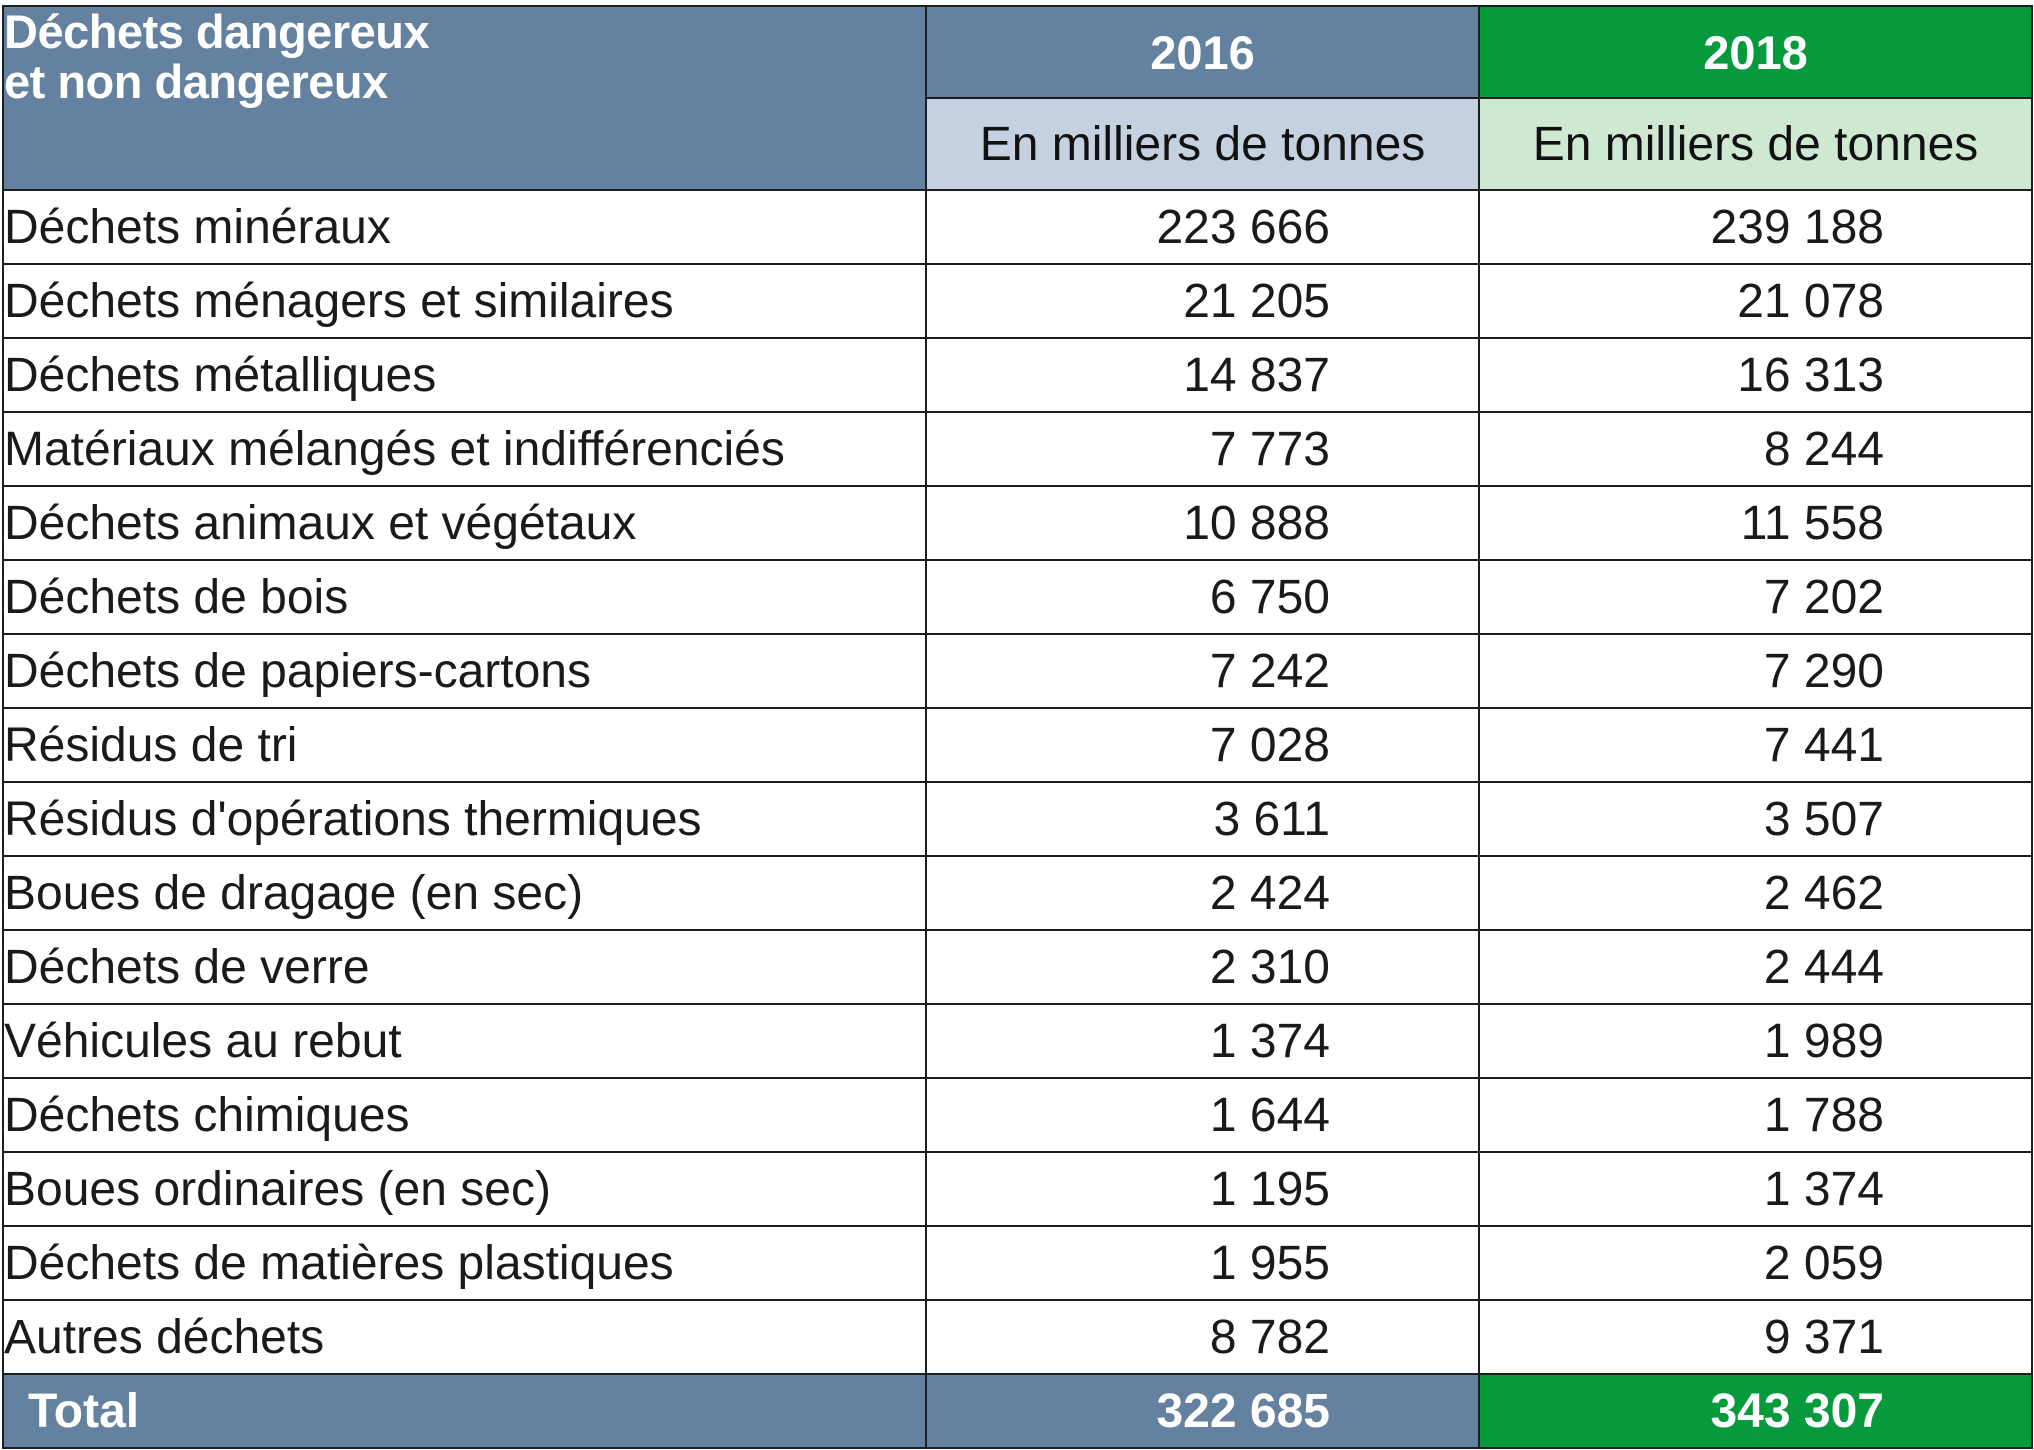  I want to click on row-value-2018: 7 441, so click(1755, 745).